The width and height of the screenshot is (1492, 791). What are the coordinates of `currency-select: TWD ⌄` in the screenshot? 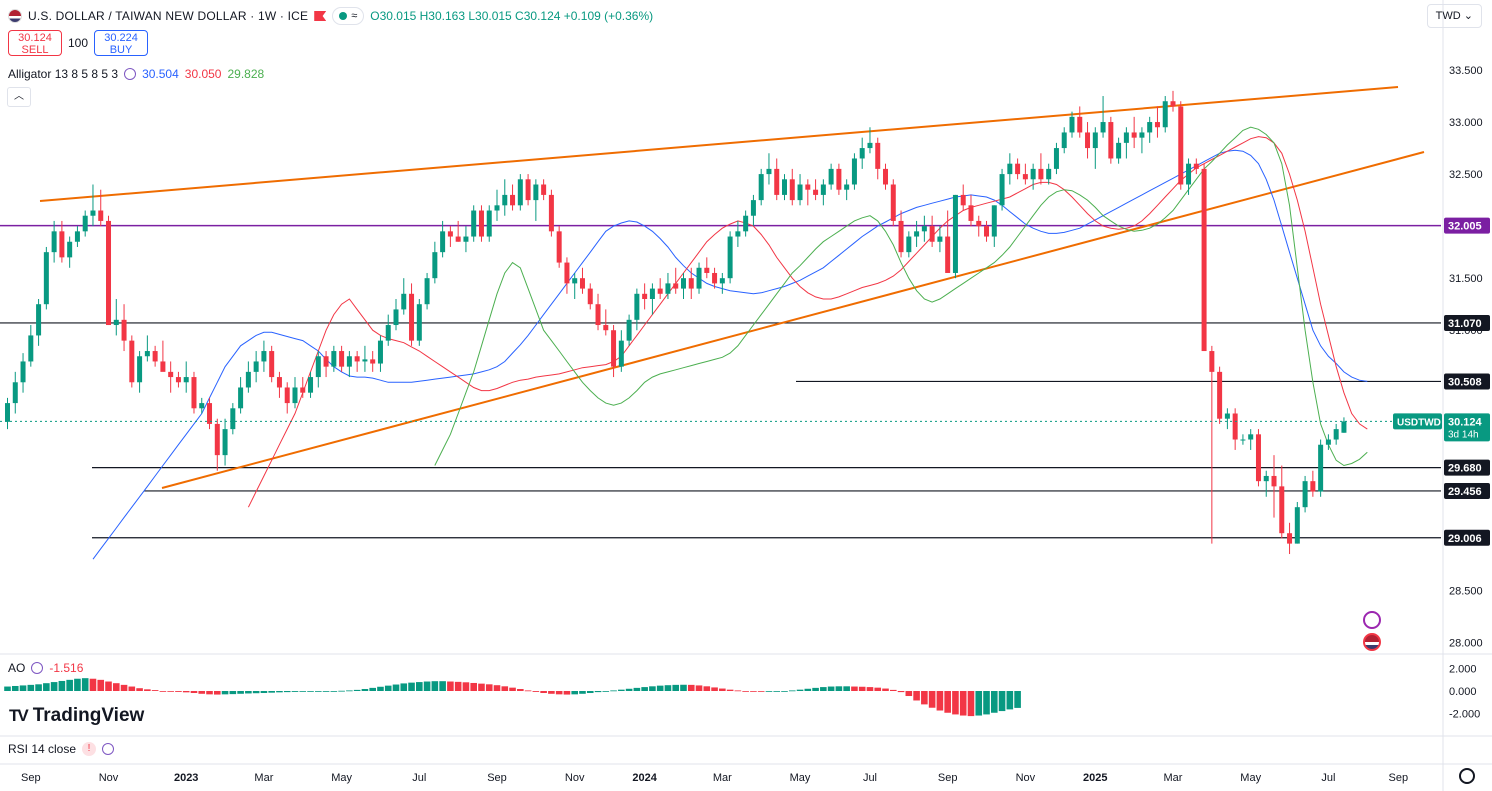 It's located at (1454, 16).